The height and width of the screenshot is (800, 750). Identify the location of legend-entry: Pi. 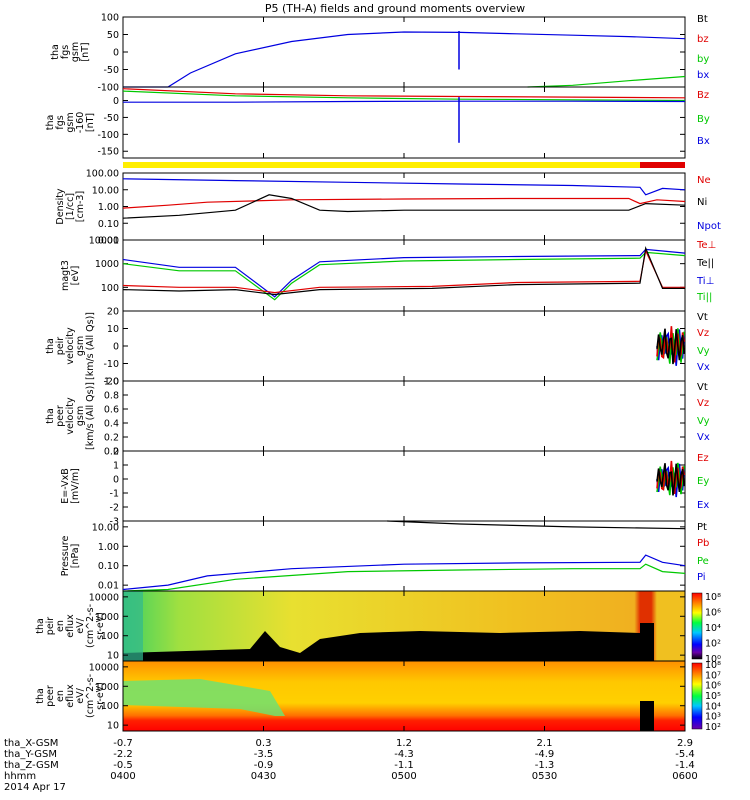
(701, 577).